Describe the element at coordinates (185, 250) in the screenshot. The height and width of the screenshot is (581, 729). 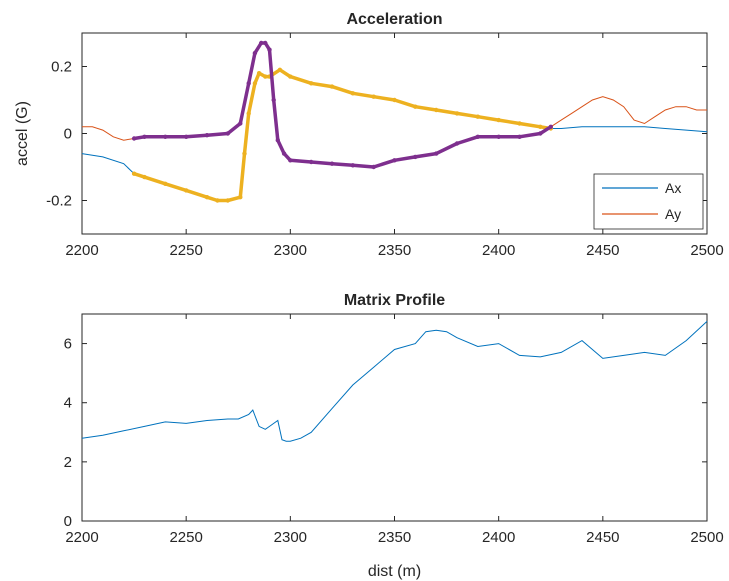
I see `acceleration-xtick-label: 2250` at that location.